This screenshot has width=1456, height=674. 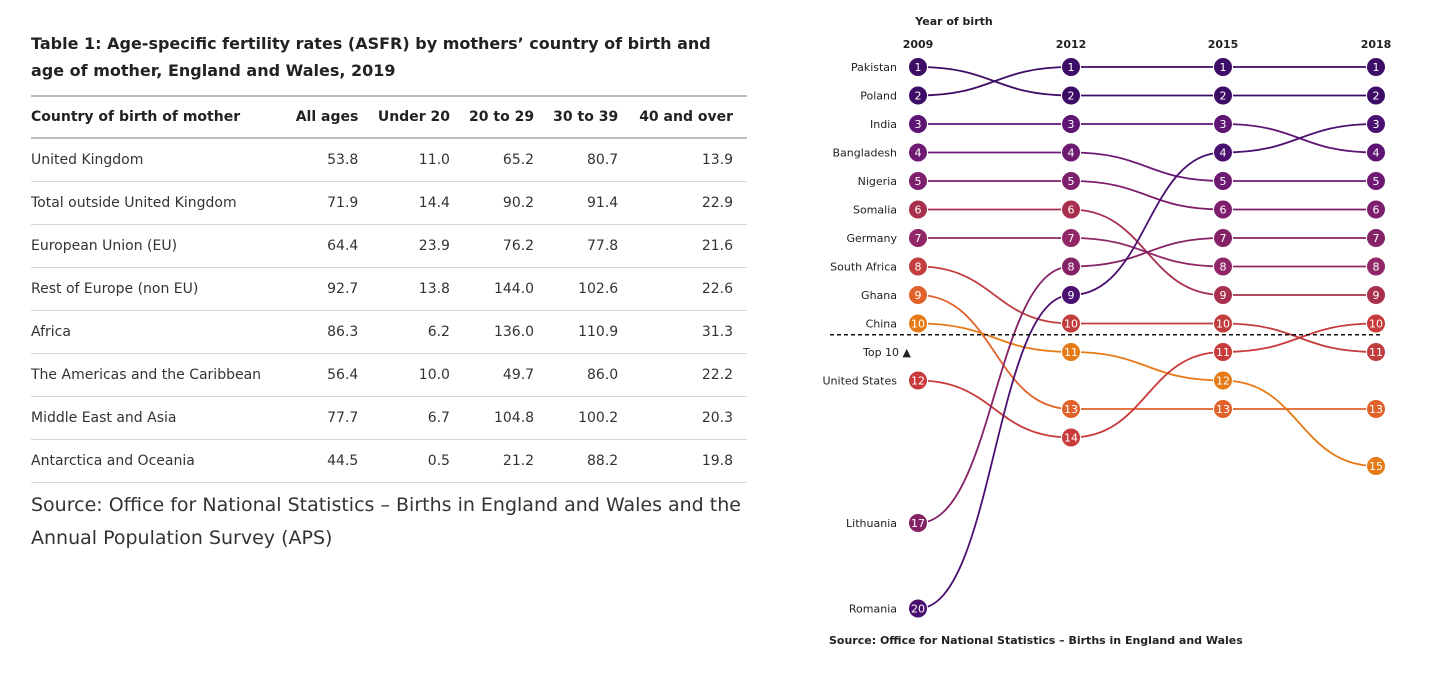 What do you see at coordinates (1223, 44) in the screenshot?
I see `year-label: 2015` at bounding box center [1223, 44].